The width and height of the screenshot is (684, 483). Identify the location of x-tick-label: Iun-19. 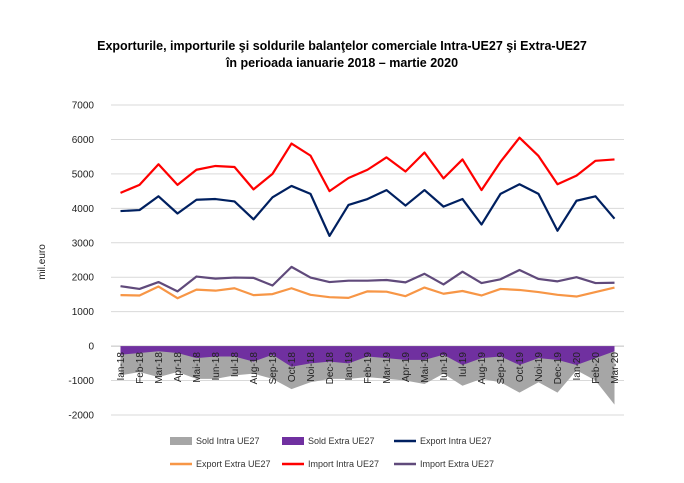
(444, 366).